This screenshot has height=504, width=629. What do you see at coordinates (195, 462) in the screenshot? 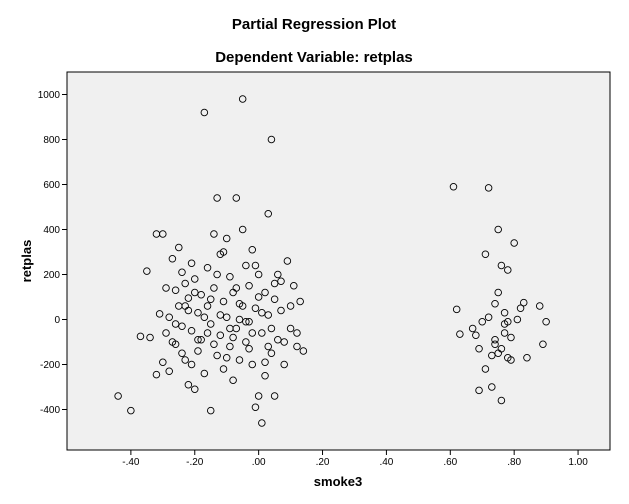
I see `x-tick-label: -.20` at bounding box center [195, 462].